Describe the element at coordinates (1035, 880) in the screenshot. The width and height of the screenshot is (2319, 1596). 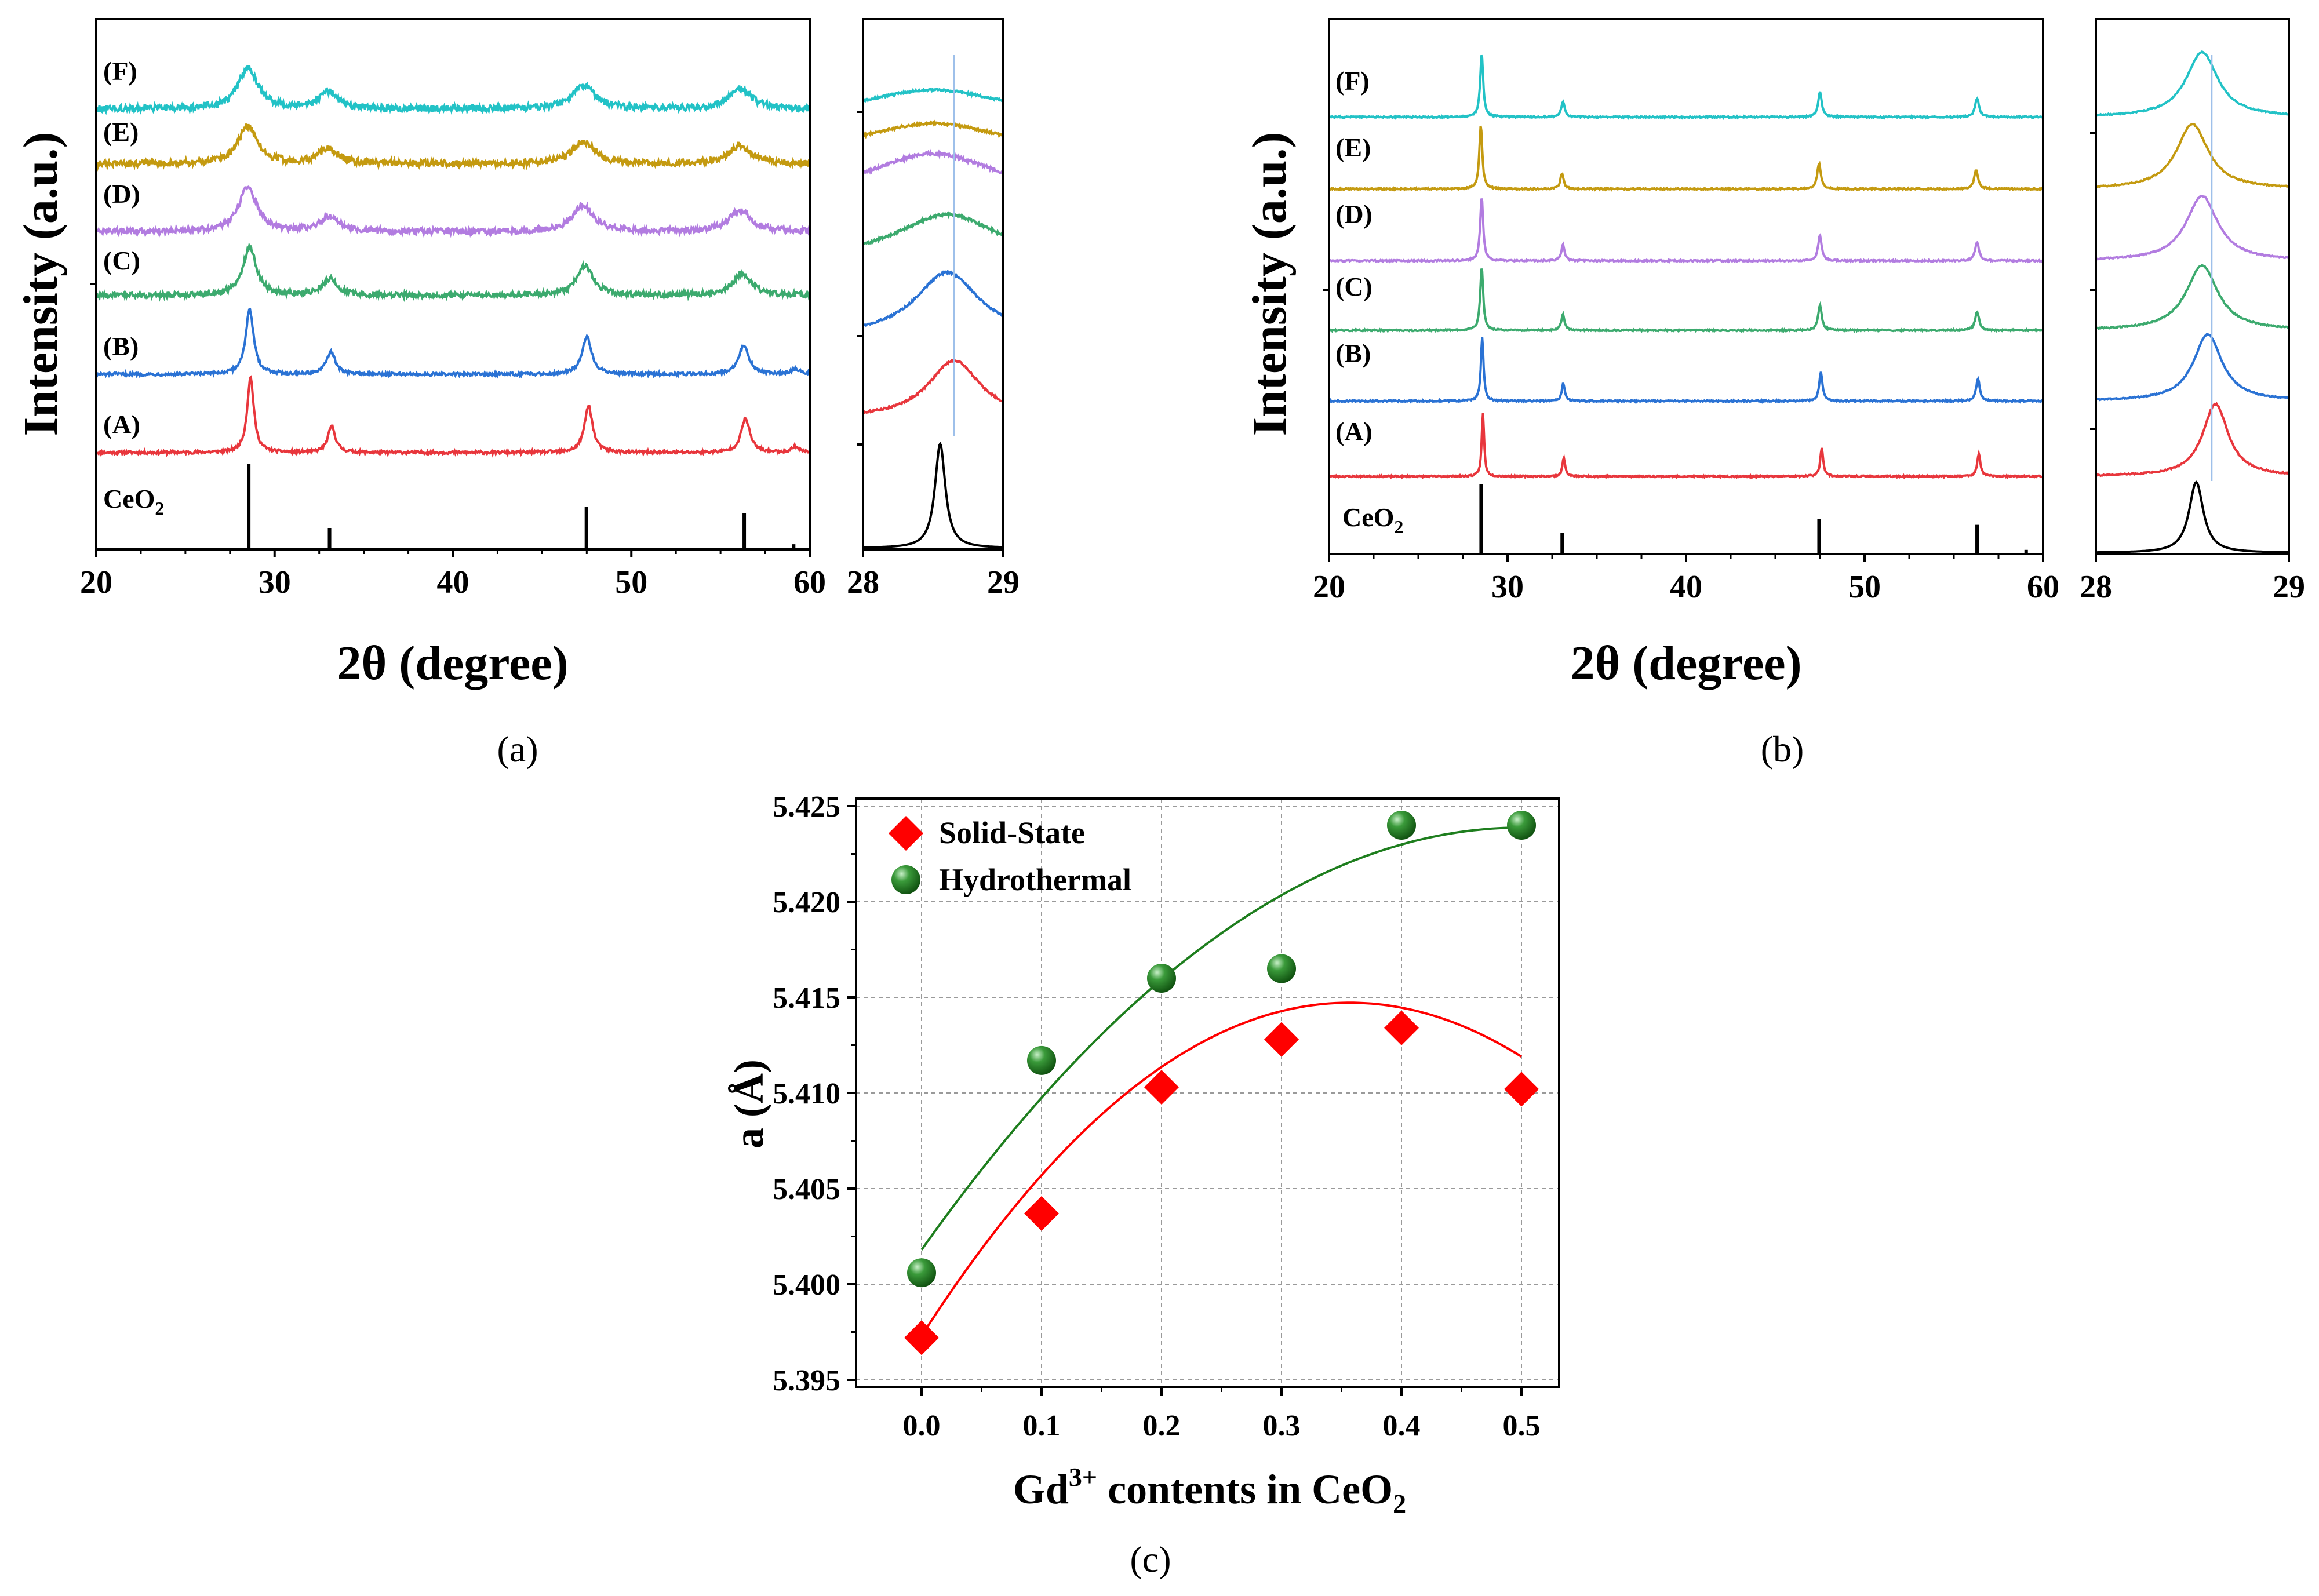
I see `legend-hydrothermal-label: Hydrothermal` at that location.